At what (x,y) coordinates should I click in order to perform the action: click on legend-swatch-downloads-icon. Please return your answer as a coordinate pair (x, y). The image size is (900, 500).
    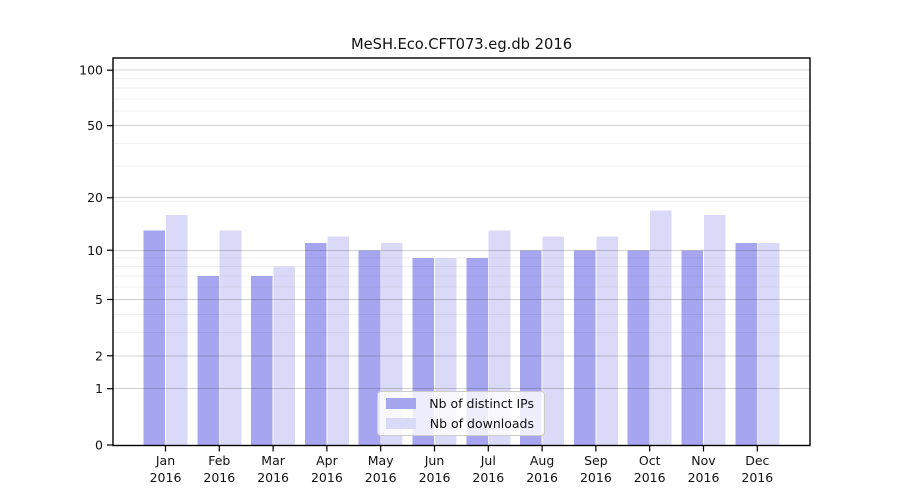
    Looking at the image, I should click on (401, 423).